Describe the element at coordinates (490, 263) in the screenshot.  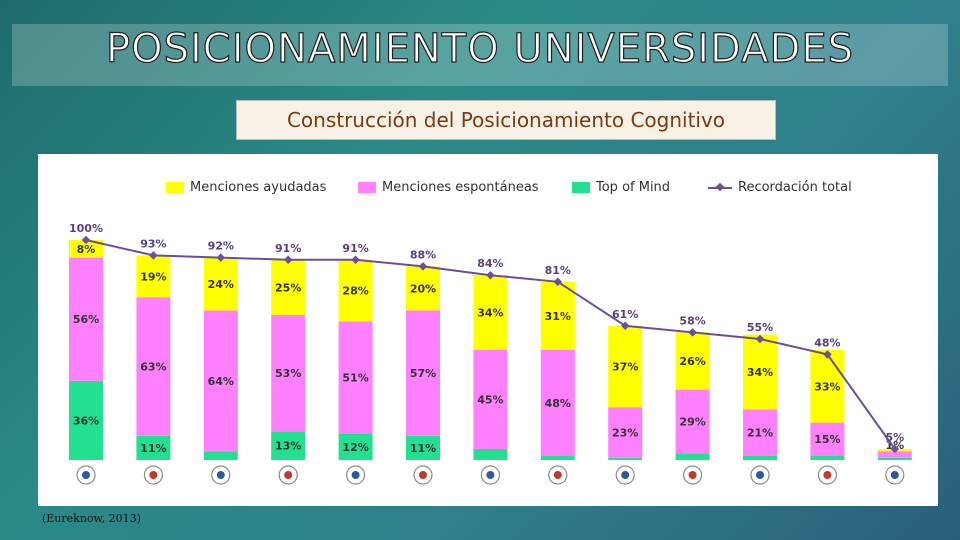
I see `recordacion-label-6: 84%` at that location.